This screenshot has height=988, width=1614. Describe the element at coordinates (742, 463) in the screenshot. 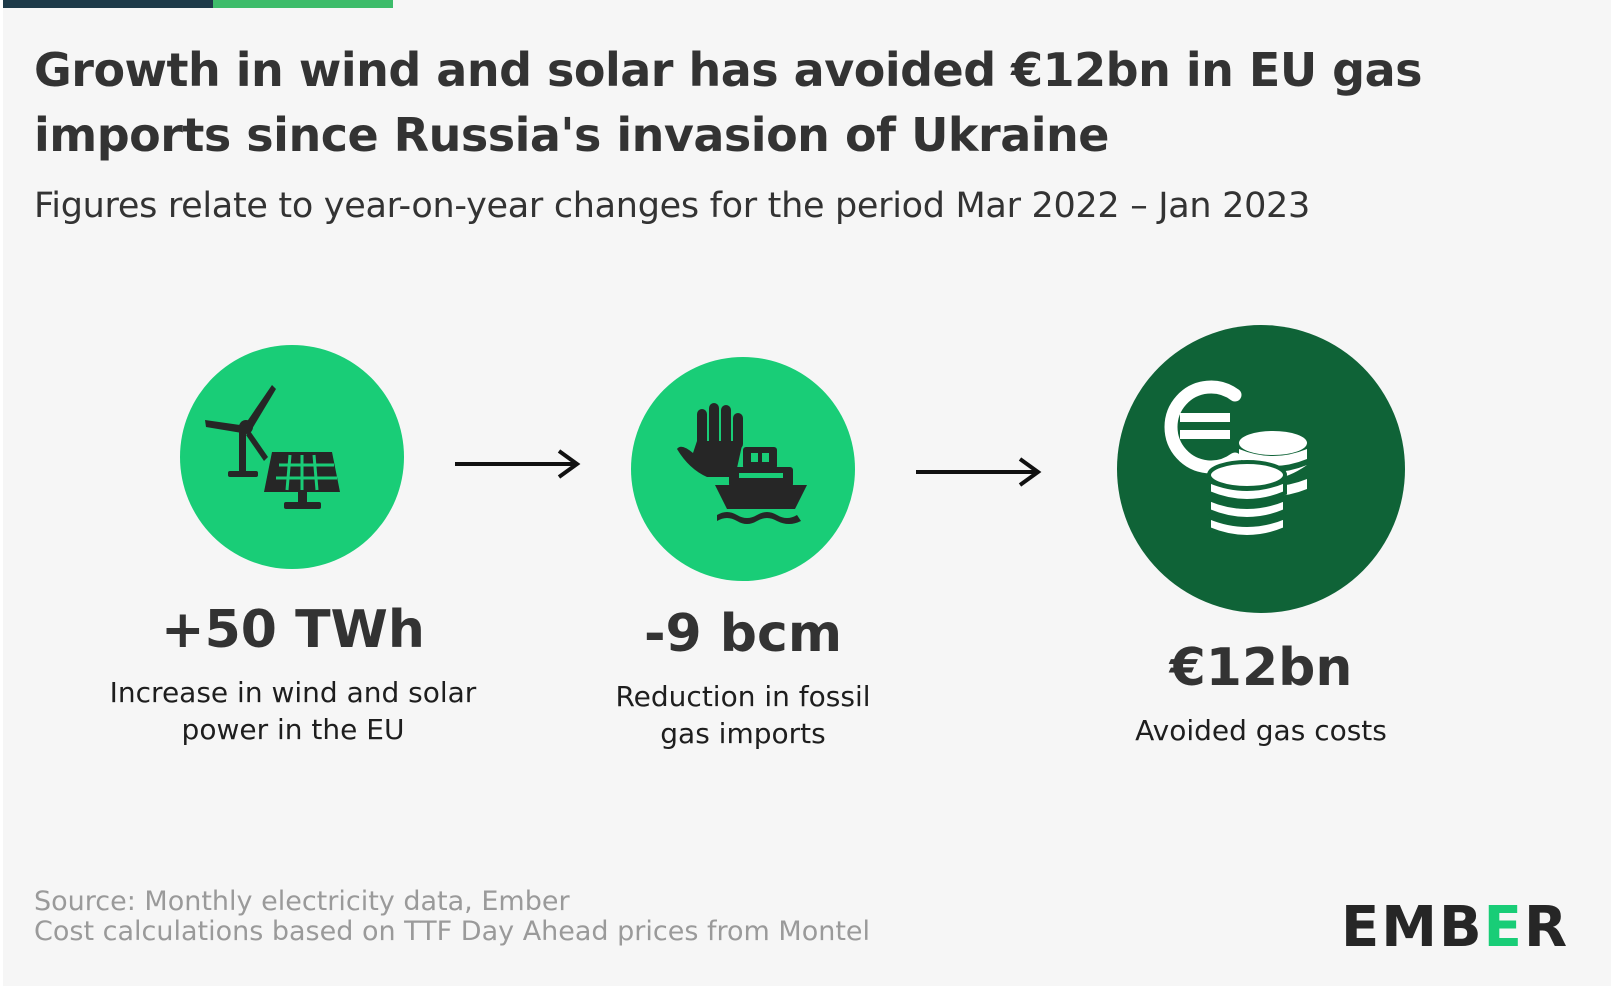

I see `stop-gas-ship-icon` at that location.